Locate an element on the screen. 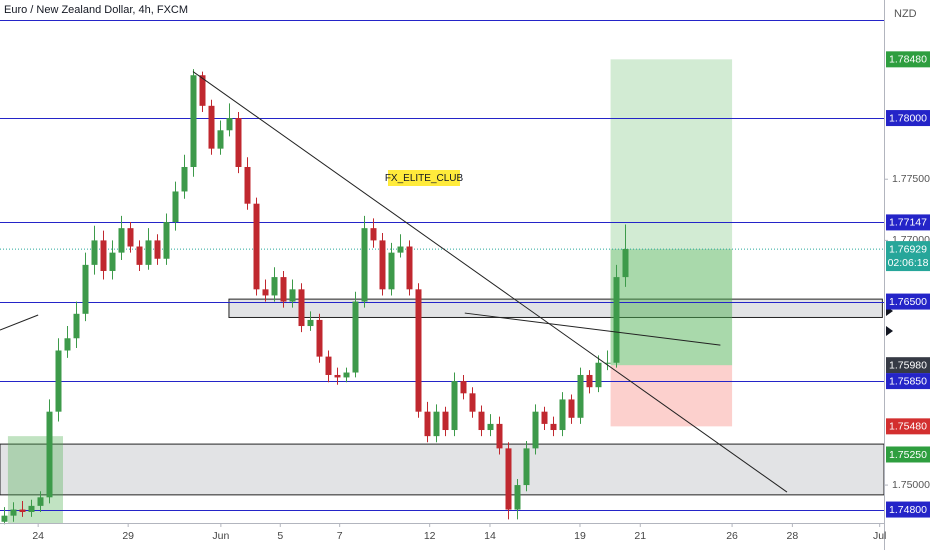 This screenshot has width=932, height=550. price-label: 1.78000 is located at coordinates (908, 118).